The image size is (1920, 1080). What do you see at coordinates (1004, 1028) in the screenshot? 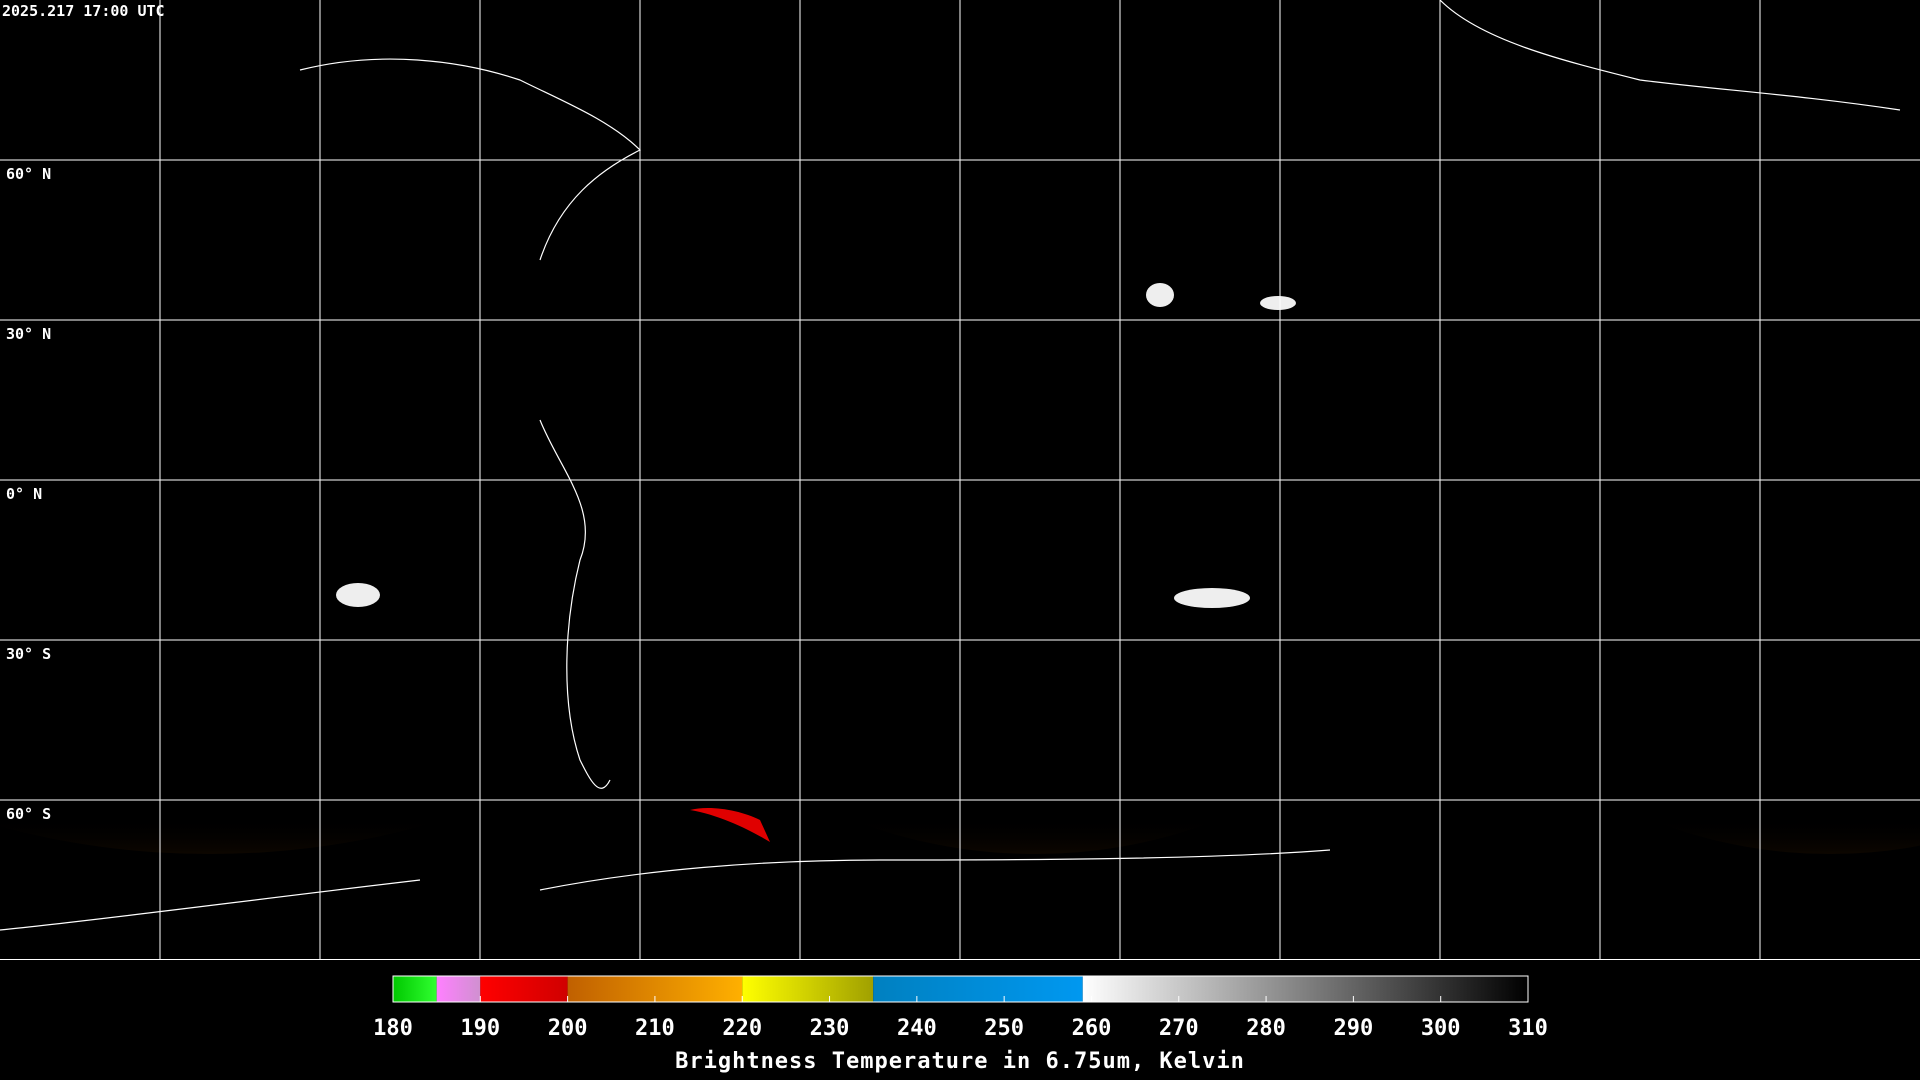
I see `colorbar-tick-label: 250` at bounding box center [1004, 1028].